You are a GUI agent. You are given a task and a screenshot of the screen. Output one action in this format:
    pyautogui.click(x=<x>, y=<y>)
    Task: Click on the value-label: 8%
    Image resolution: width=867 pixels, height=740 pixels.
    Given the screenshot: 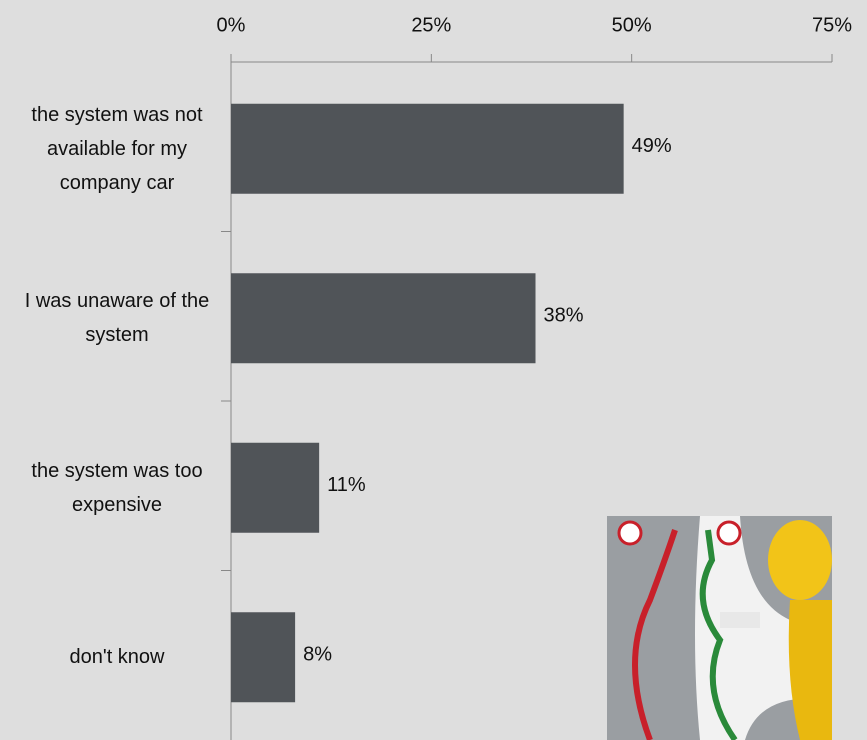 What is the action you would take?
    pyautogui.click(x=317, y=655)
    